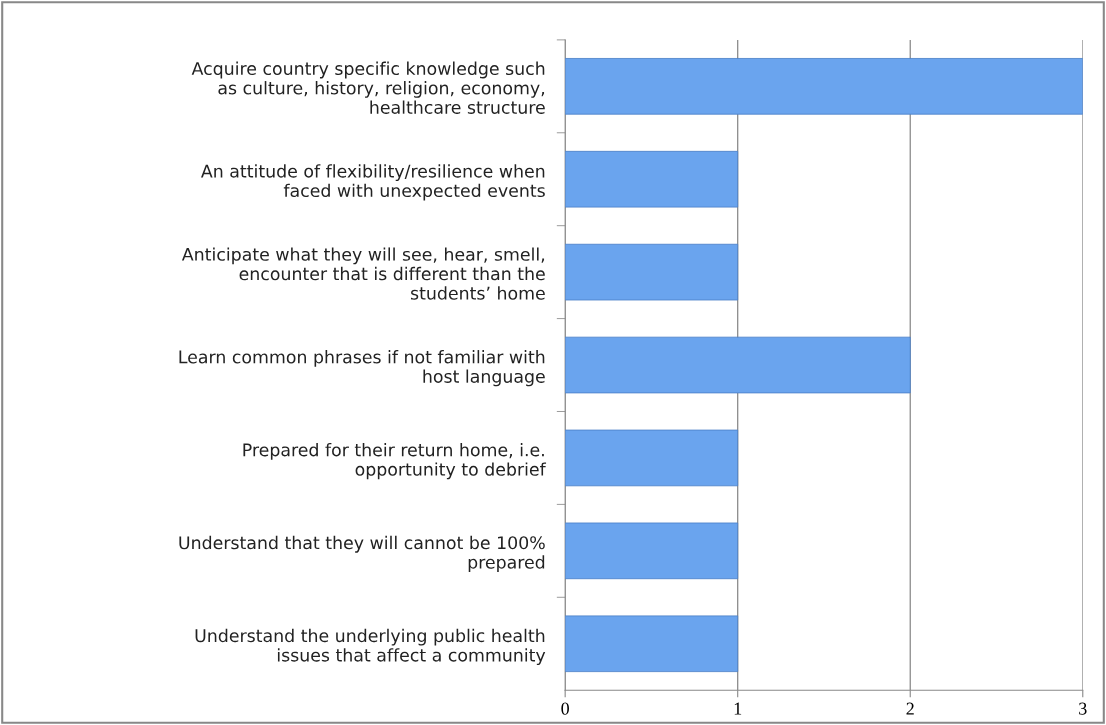 This screenshot has height=725, width=1106. I want to click on x-tick-label: 1, so click(738, 708).